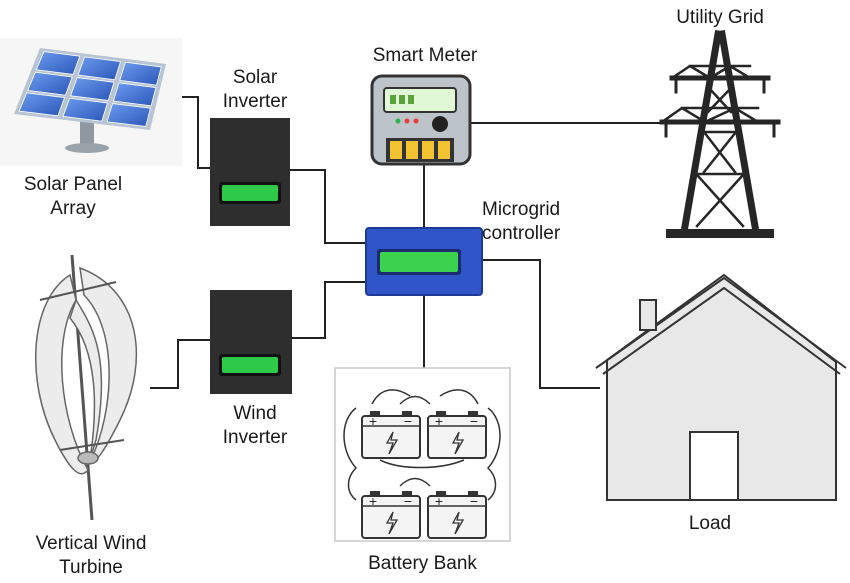 This screenshot has height=583, width=850. I want to click on microgrid-controller-label-line2: controller, so click(521, 233).